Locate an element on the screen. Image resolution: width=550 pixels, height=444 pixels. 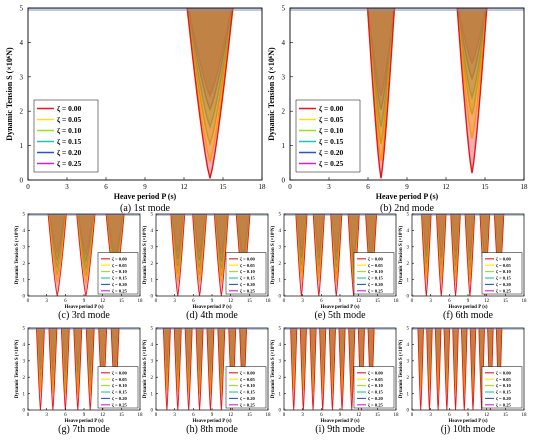
panel-caption: (f) 6th mode is located at coordinates (468, 315).